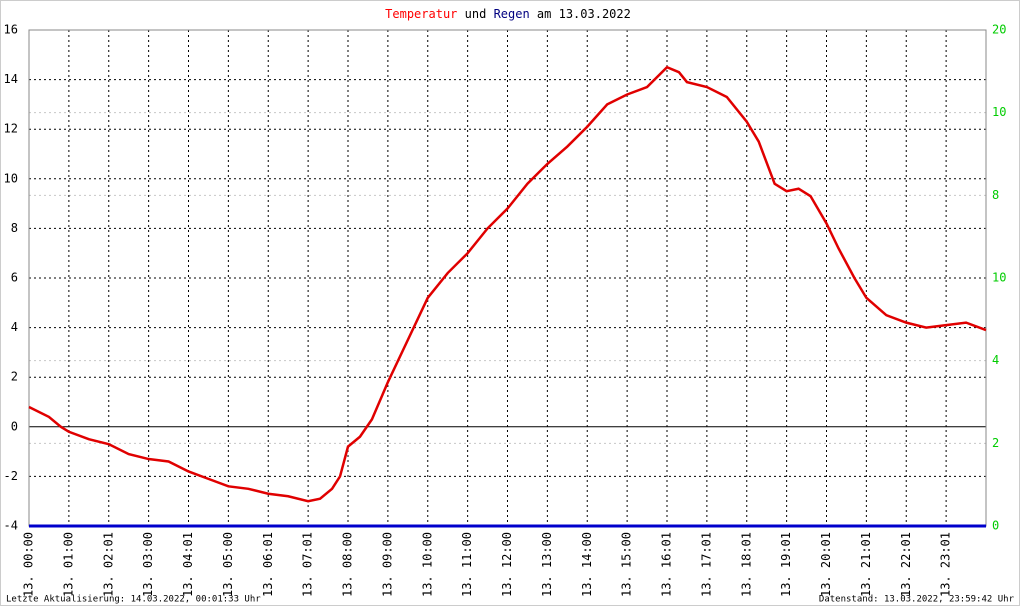  Describe the element at coordinates (11, 178) in the screenshot. I see `y-tick-label: 10` at that location.